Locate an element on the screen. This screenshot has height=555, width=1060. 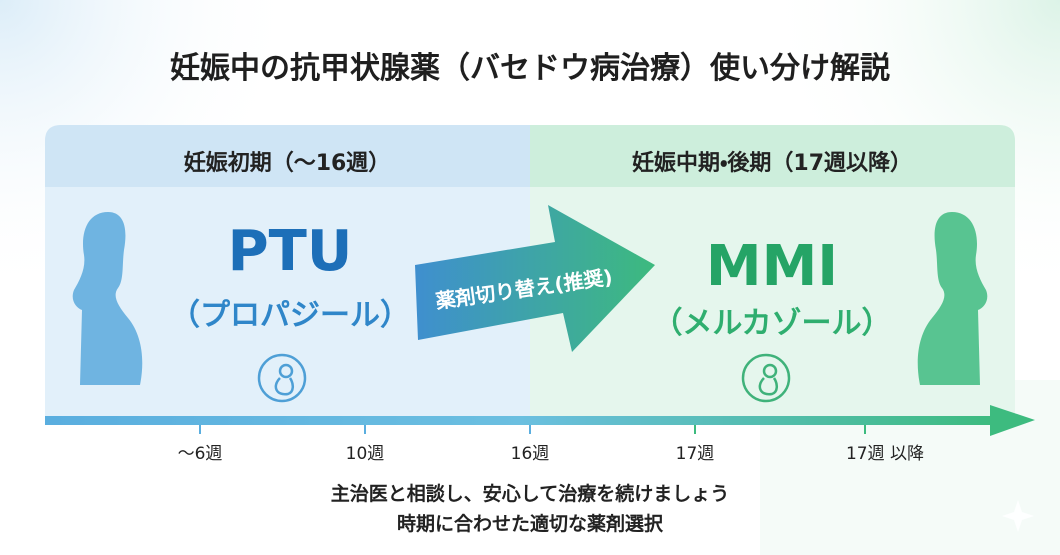
right-header-bg is located at coordinates (772, 156).